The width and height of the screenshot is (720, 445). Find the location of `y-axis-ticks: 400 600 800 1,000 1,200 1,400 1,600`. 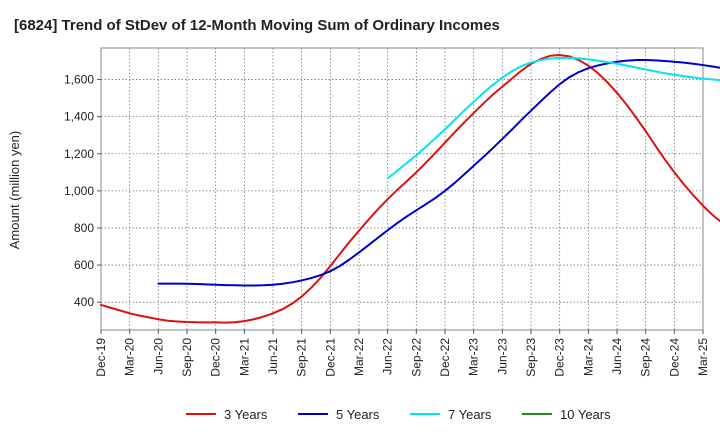

y-axis-ticks: 400 600 800 1,000 1,200 1,400 1,600 is located at coordinates (82, 191).